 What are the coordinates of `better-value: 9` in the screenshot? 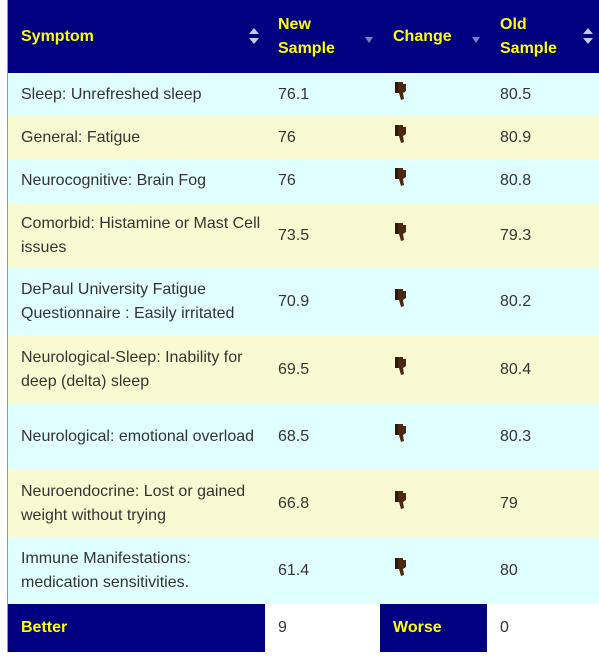 It's located at (322, 628).